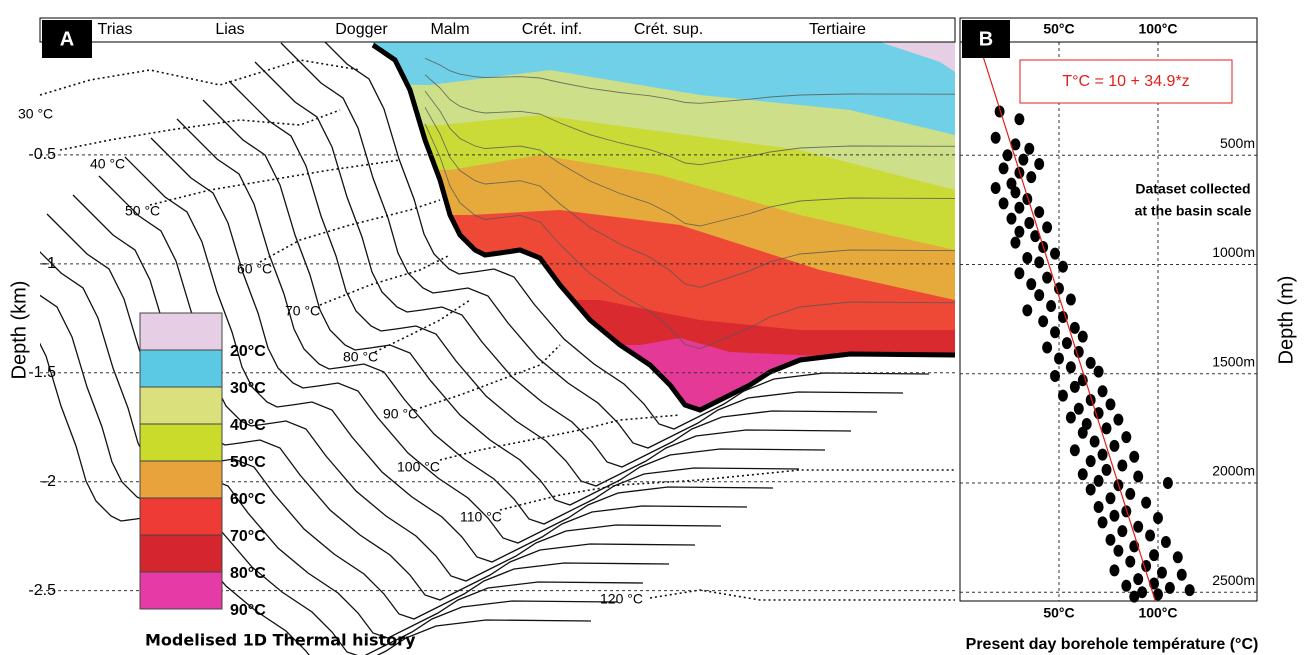 The height and width of the screenshot is (655, 1304). What do you see at coordinates (986, 39) in the screenshot?
I see `panel-label-box` at bounding box center [986, 39].